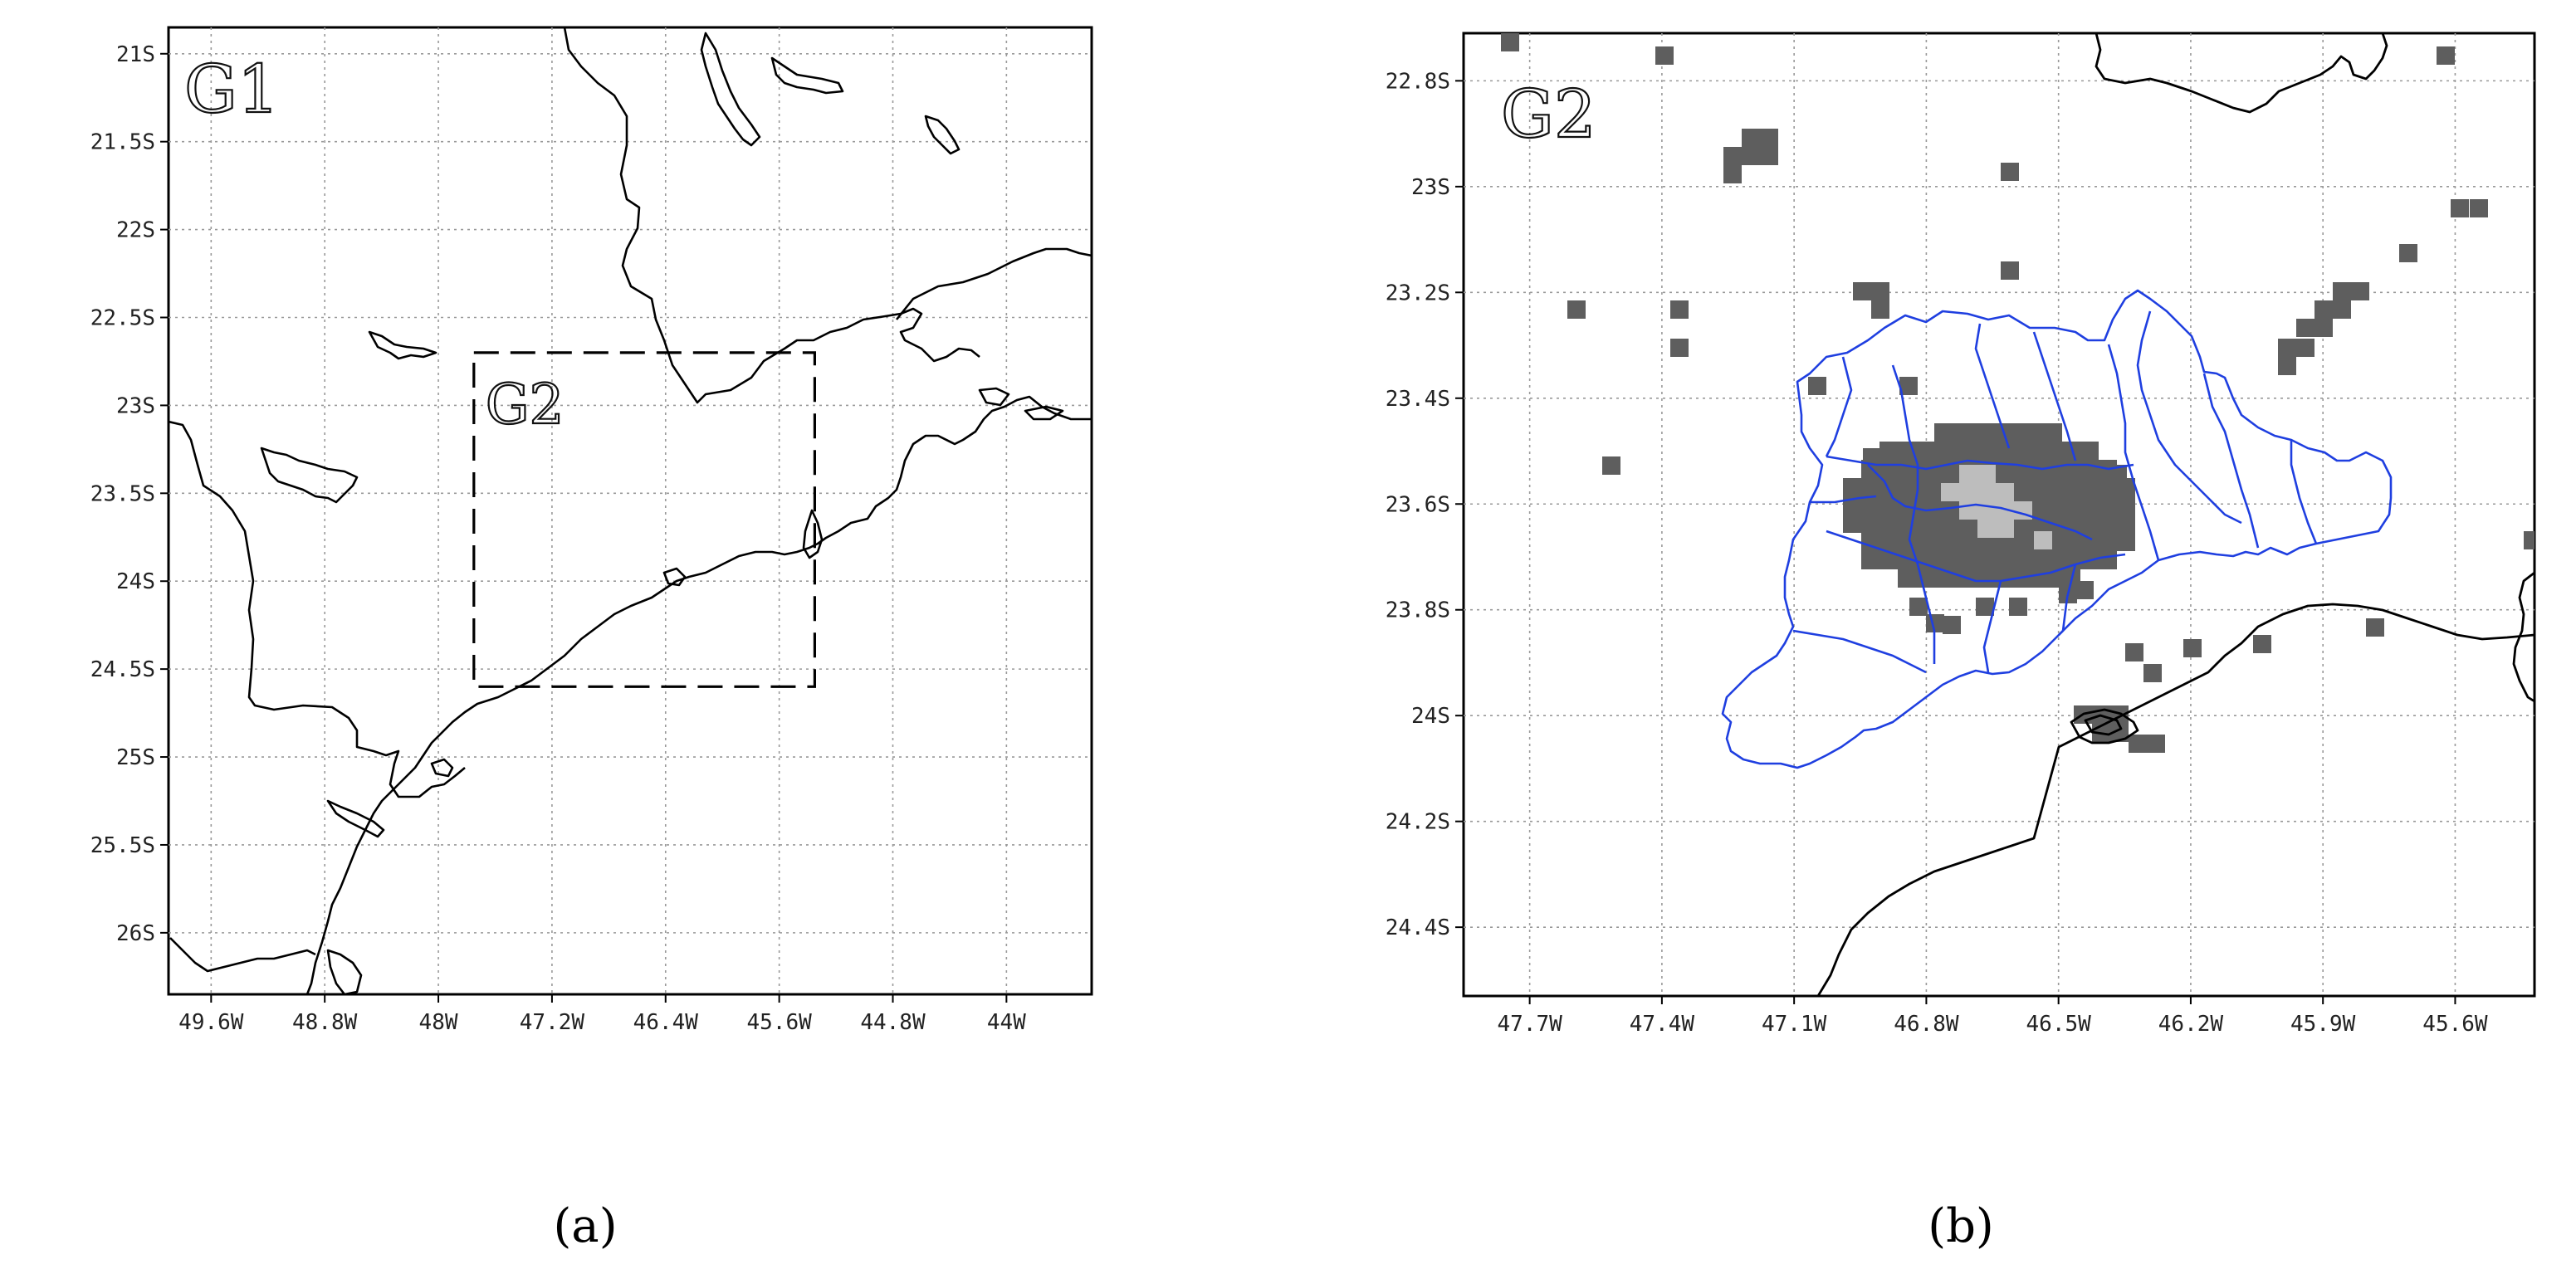 The width and height of the screenshot is (2576, 1279). I want to click on y-tick-label: 24.2S, so click(1418, 822).